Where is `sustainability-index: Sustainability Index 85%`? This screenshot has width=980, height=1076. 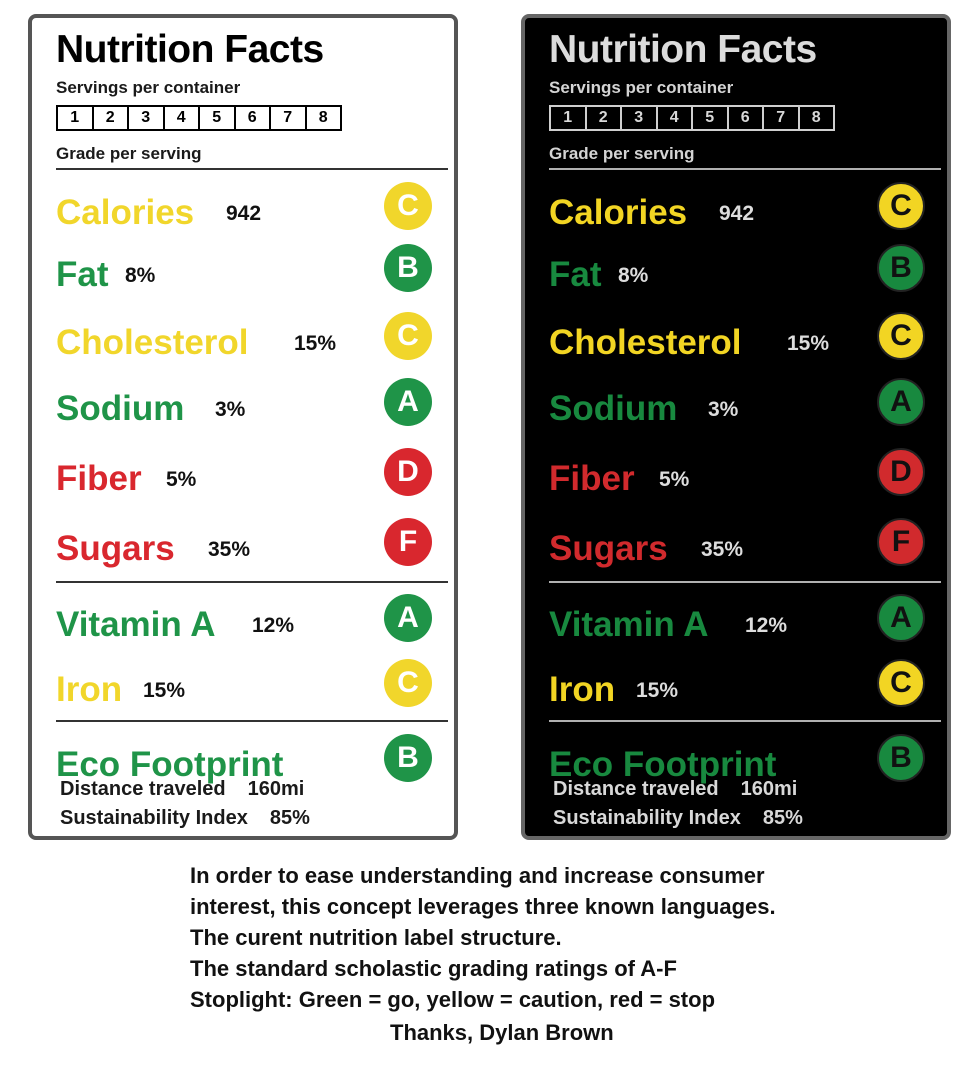
sustainability-index: Sustainability Index 85% is located at coordinates (678, 818).